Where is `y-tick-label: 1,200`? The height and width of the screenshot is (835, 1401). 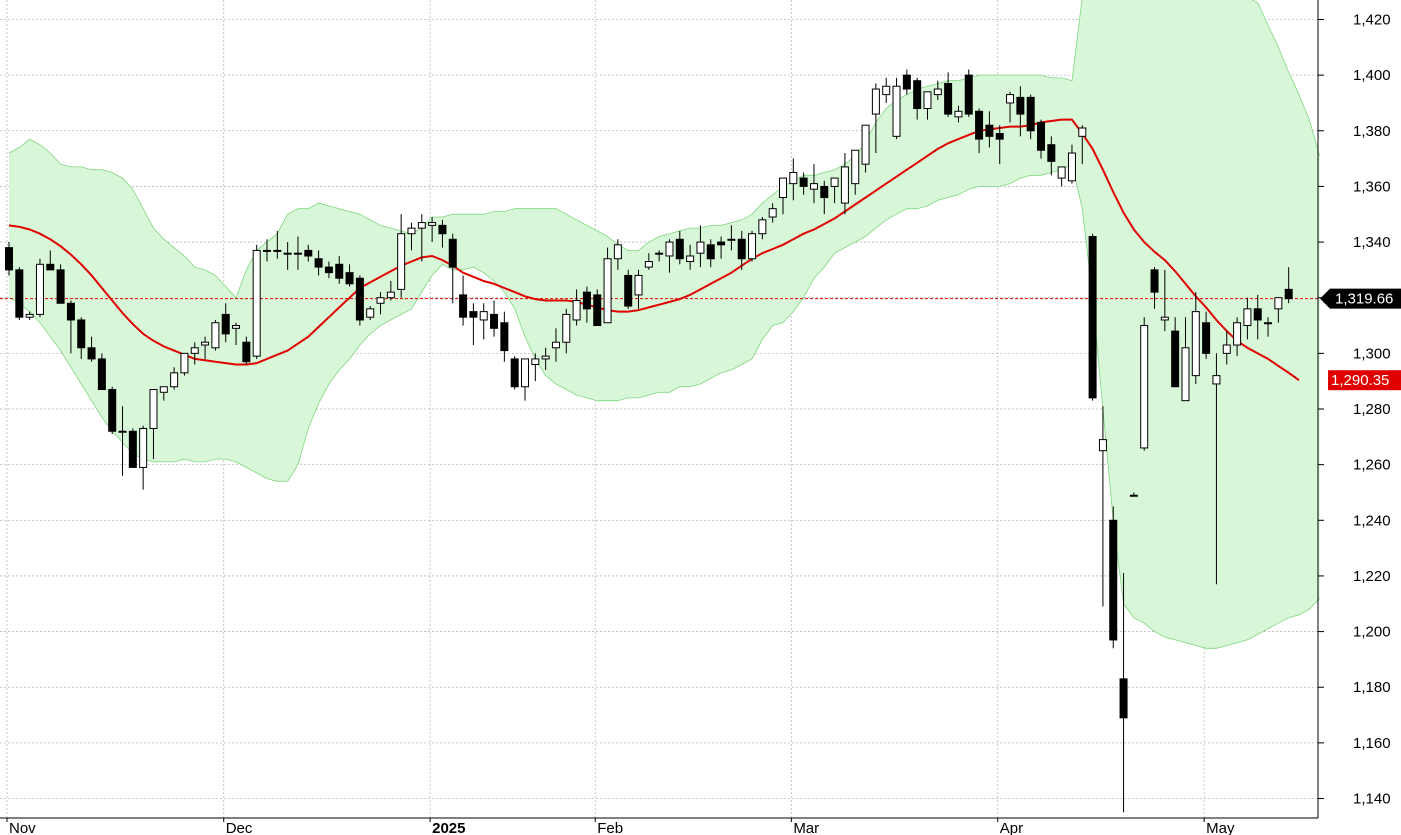 y-tick-label: 1,200 is located at coordinates (1372, 632).